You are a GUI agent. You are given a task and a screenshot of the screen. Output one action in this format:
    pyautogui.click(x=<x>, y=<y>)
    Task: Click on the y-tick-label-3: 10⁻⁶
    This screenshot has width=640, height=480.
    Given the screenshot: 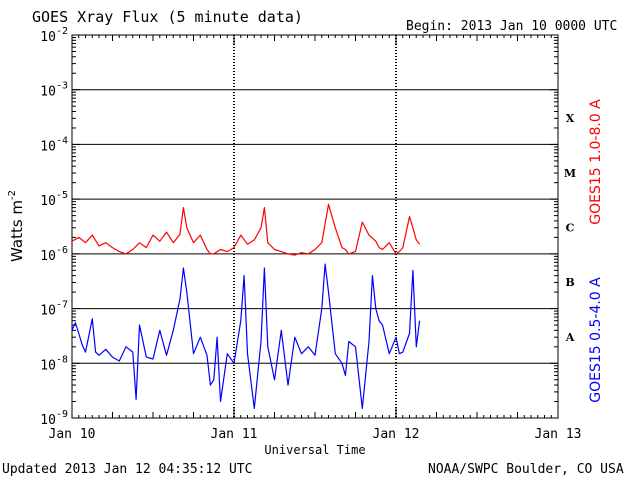 What is the action you would take?
    pyautogui.click(x=54, y=254)
    